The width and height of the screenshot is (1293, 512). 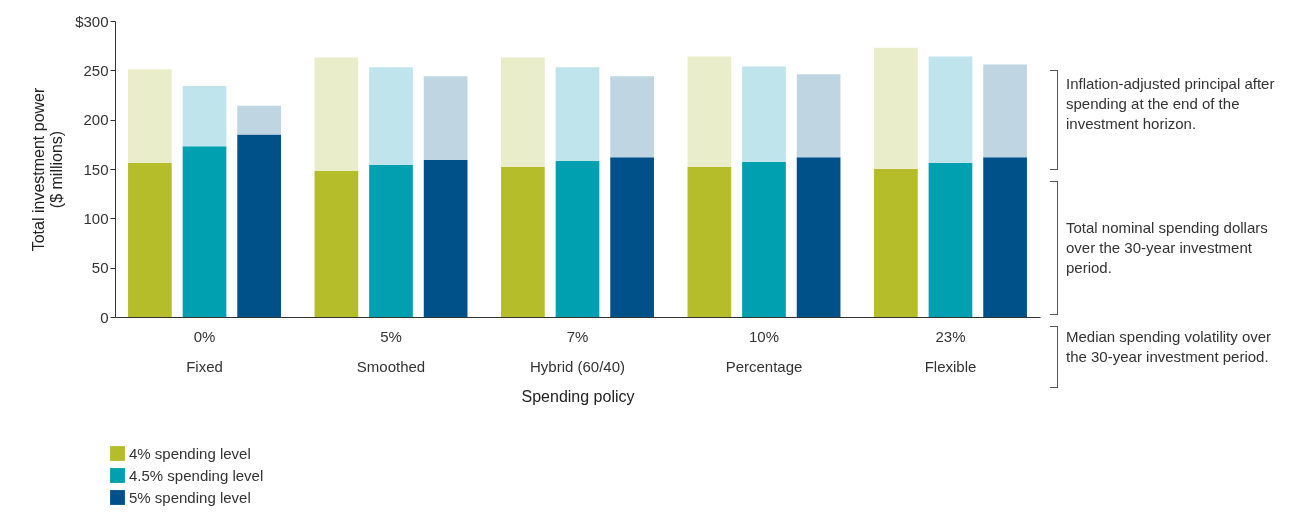 I want to click on y-tick-label: 0, so click(x=104, y=317).